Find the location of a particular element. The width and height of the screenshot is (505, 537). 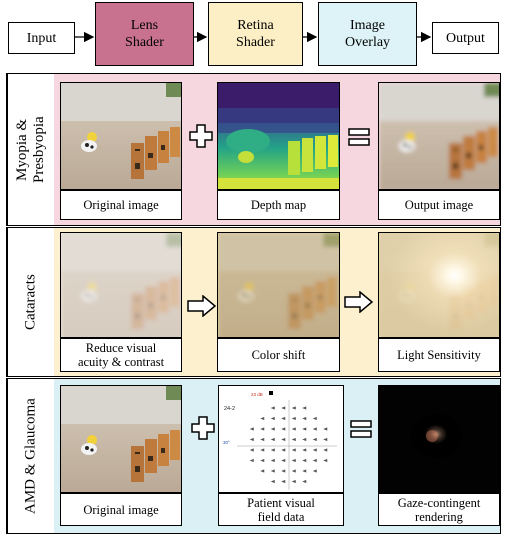

output-box: Output is located at coordinates (465, 38).